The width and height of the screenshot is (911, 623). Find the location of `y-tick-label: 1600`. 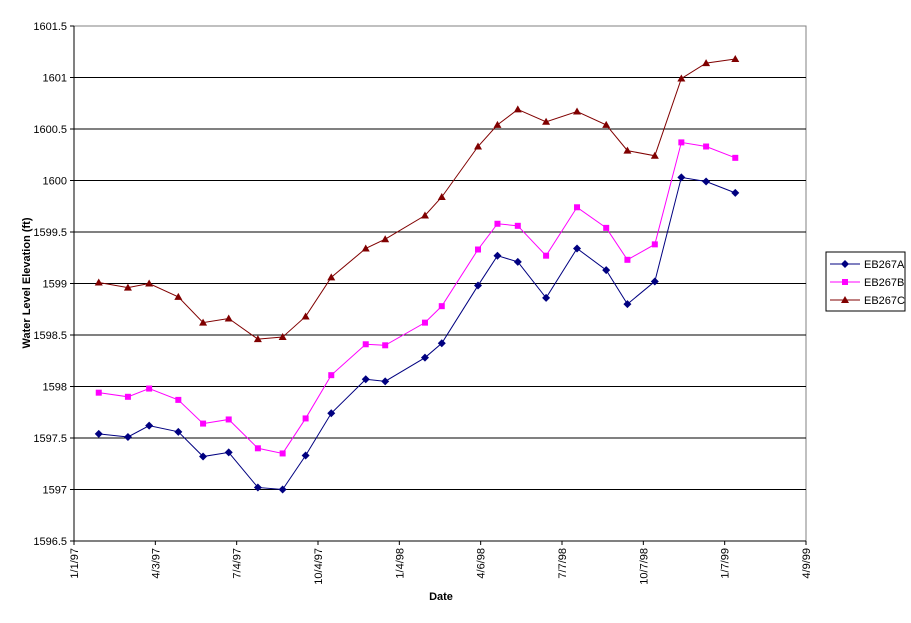

y-tick-label: 1600 is located at coordinates (55, 182).